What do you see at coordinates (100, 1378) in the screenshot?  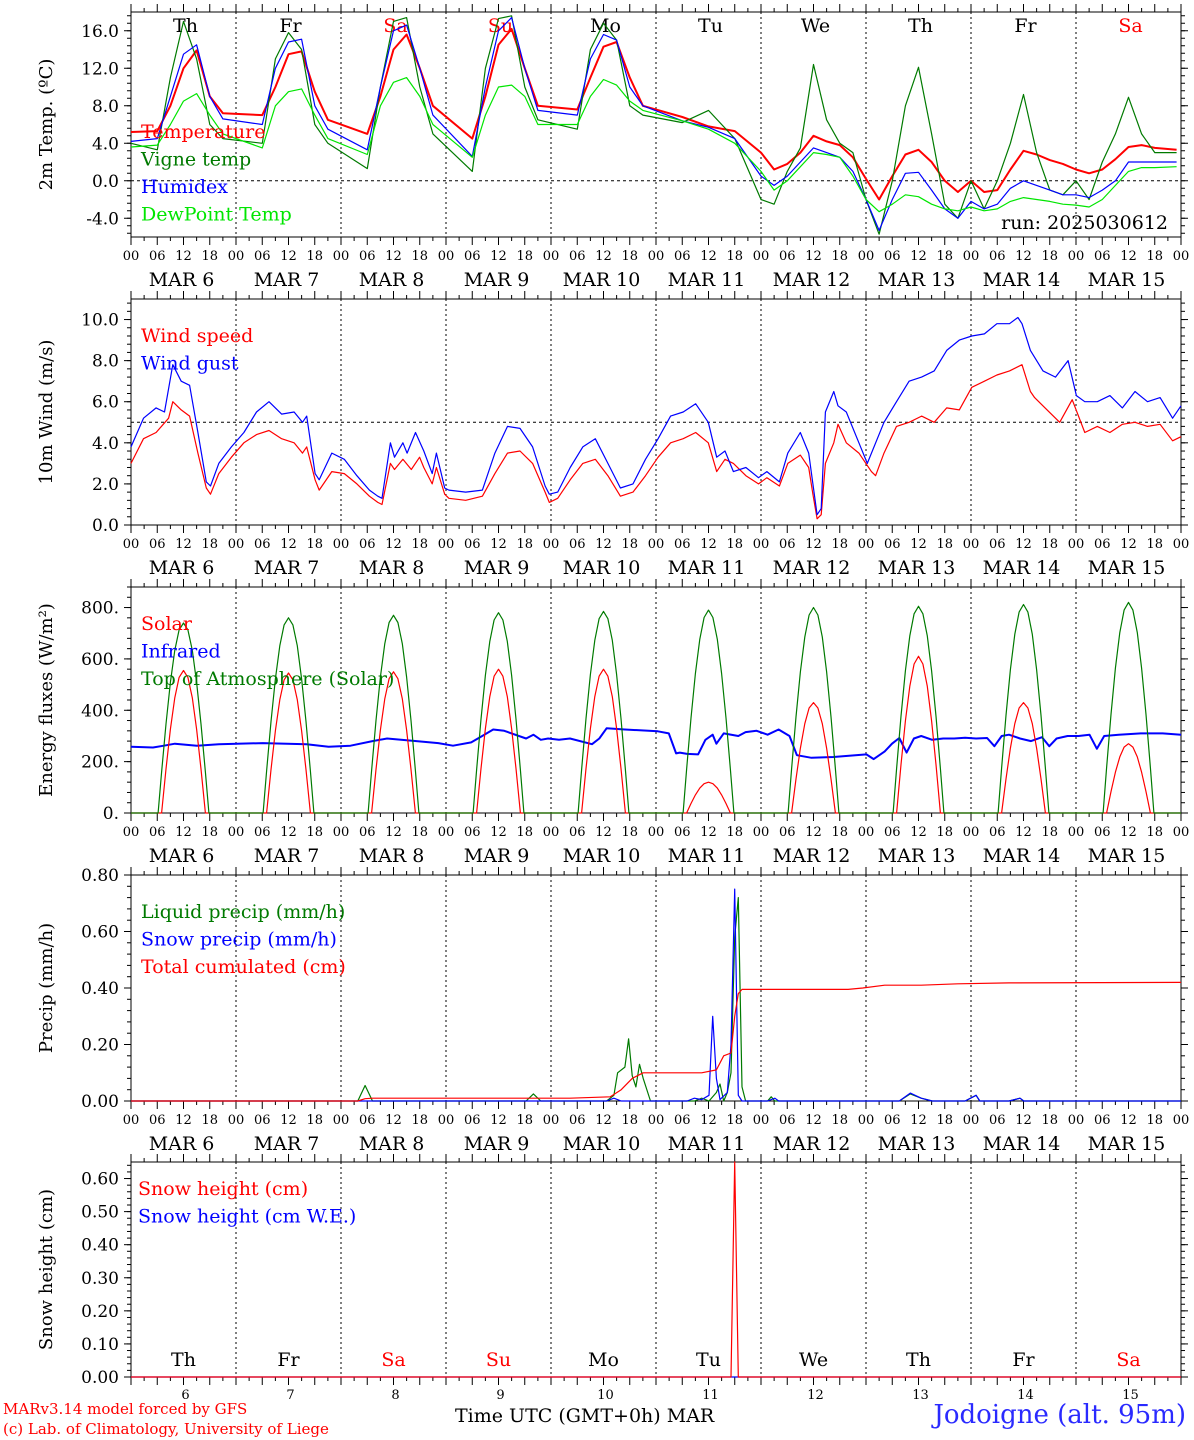 I see `y-tick-label: 0.00` at bounding box center [100, 1378].